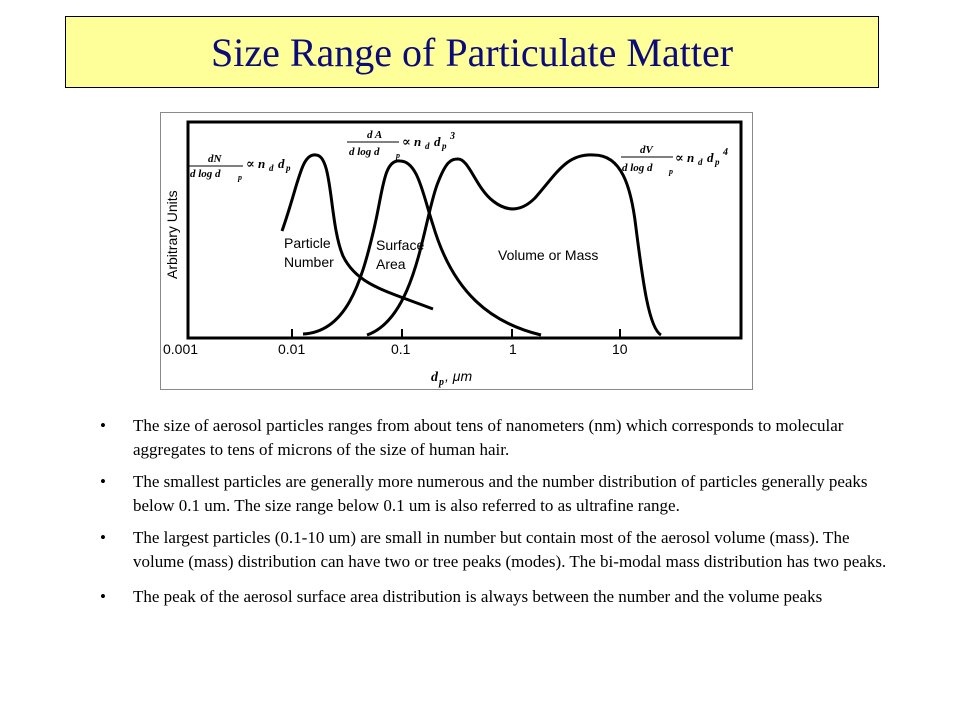 The width and height of the screenshot is (960, 720). Describe the element at coordinates (401, 144) in the screenshot. I see `surface-formula: d A d log d p ∝ n d d p 3` at that location.